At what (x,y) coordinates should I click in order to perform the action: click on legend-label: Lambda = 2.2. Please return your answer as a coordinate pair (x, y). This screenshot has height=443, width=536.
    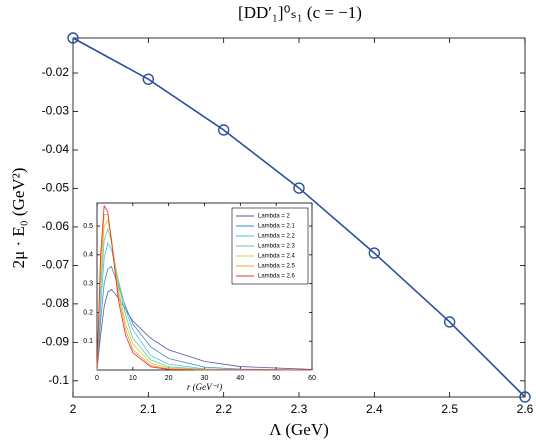
    Looking at the image, I should click on (277, 237).